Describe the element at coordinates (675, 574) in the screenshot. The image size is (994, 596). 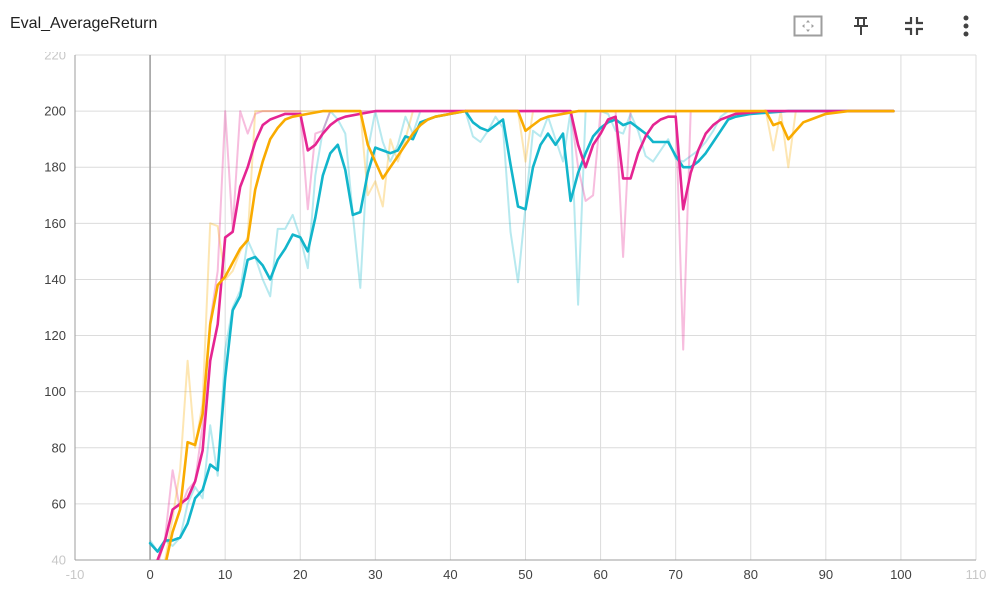
I see `x-tick-label: 70` at that location.